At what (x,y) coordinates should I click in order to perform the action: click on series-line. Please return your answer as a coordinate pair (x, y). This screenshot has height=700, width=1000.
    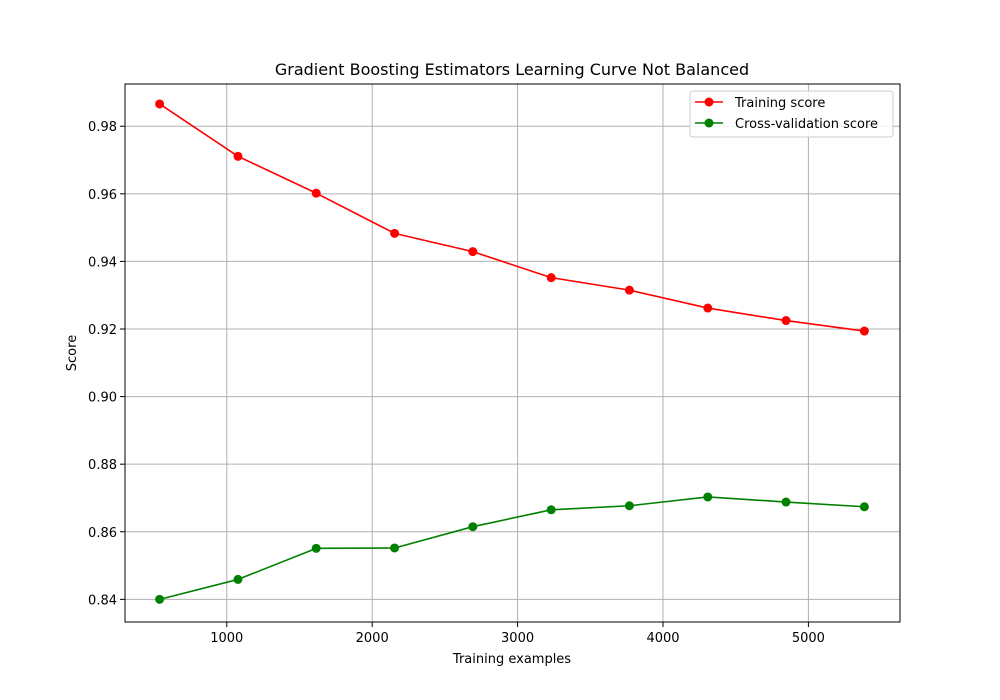
    Looking at the image, I should click on (512, 548).